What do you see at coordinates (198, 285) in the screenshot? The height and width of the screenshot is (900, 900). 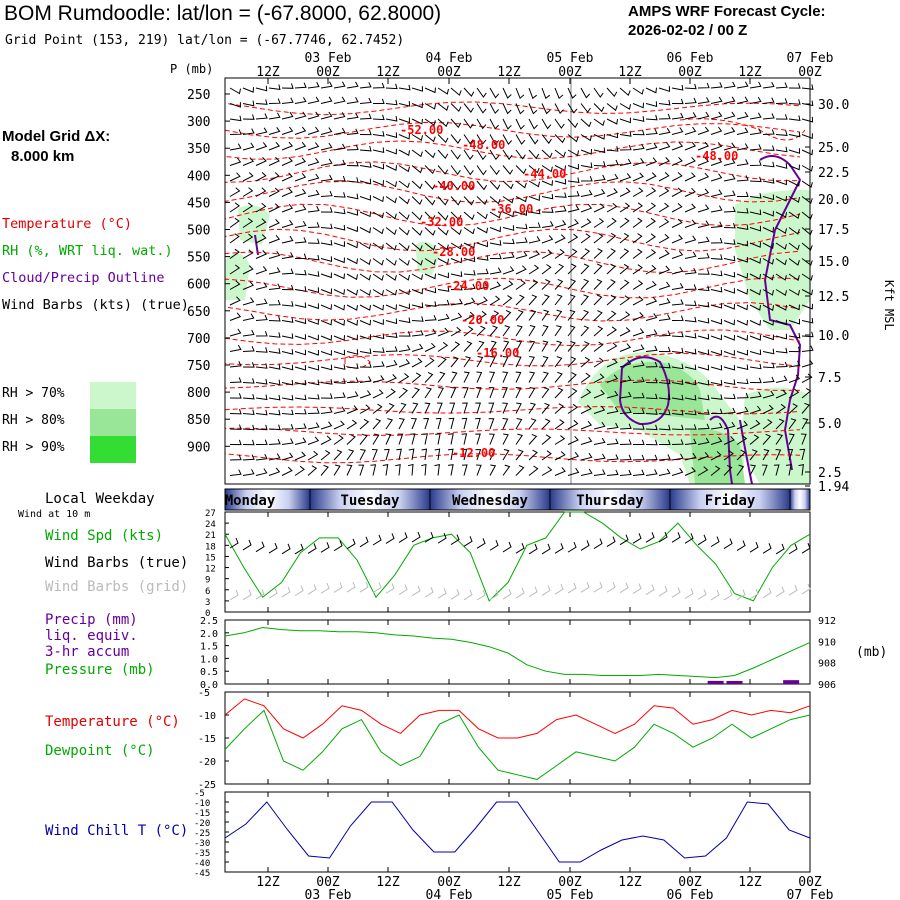 I see `p-tick-label: 600` at bounding box center [198, 285].